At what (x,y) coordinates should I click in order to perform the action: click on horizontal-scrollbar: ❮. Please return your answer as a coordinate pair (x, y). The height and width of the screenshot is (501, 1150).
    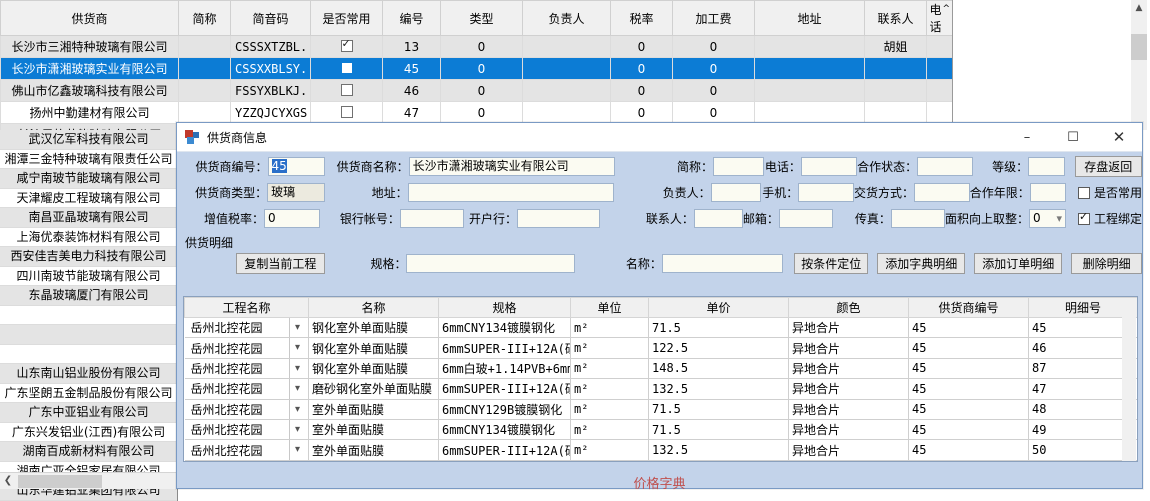
    Looking at the image, I should click on (89, 480).